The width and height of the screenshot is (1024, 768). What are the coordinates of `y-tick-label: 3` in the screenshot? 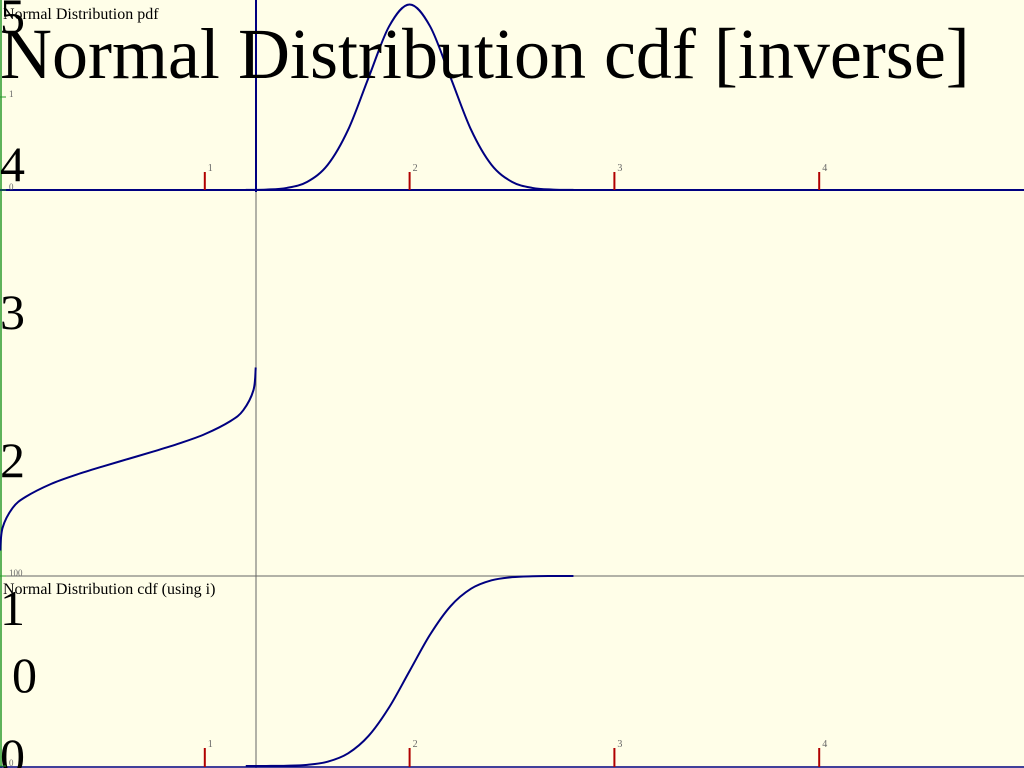 It's located at (12, 312).